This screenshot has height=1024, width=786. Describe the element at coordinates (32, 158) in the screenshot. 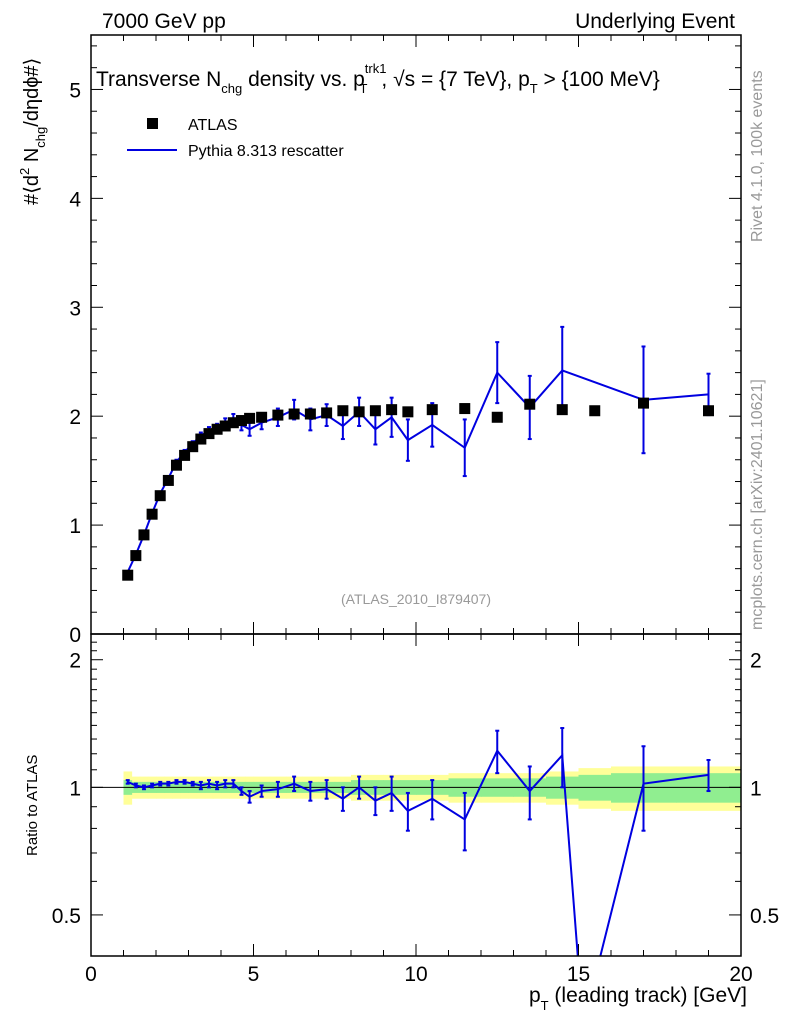

I see `ylabel-part: N` at that location.